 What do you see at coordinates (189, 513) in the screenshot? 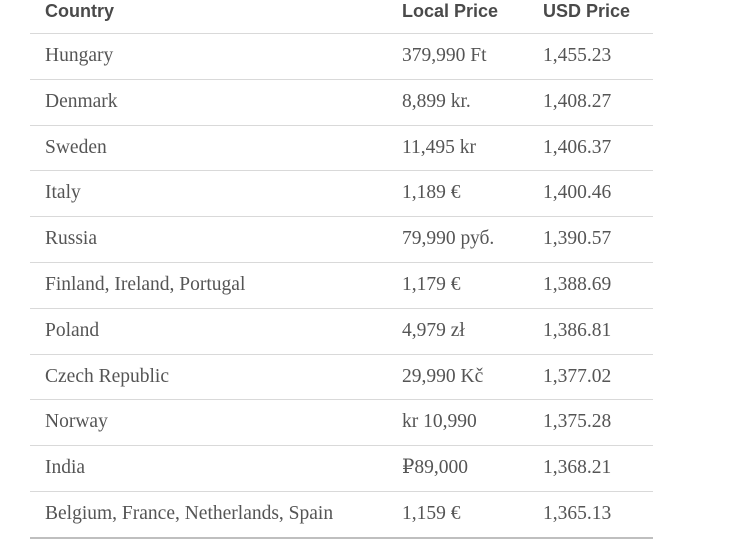
I see `country-cell: Belgium, France, Netherlands, Spain` at bounding box center [189, 513].